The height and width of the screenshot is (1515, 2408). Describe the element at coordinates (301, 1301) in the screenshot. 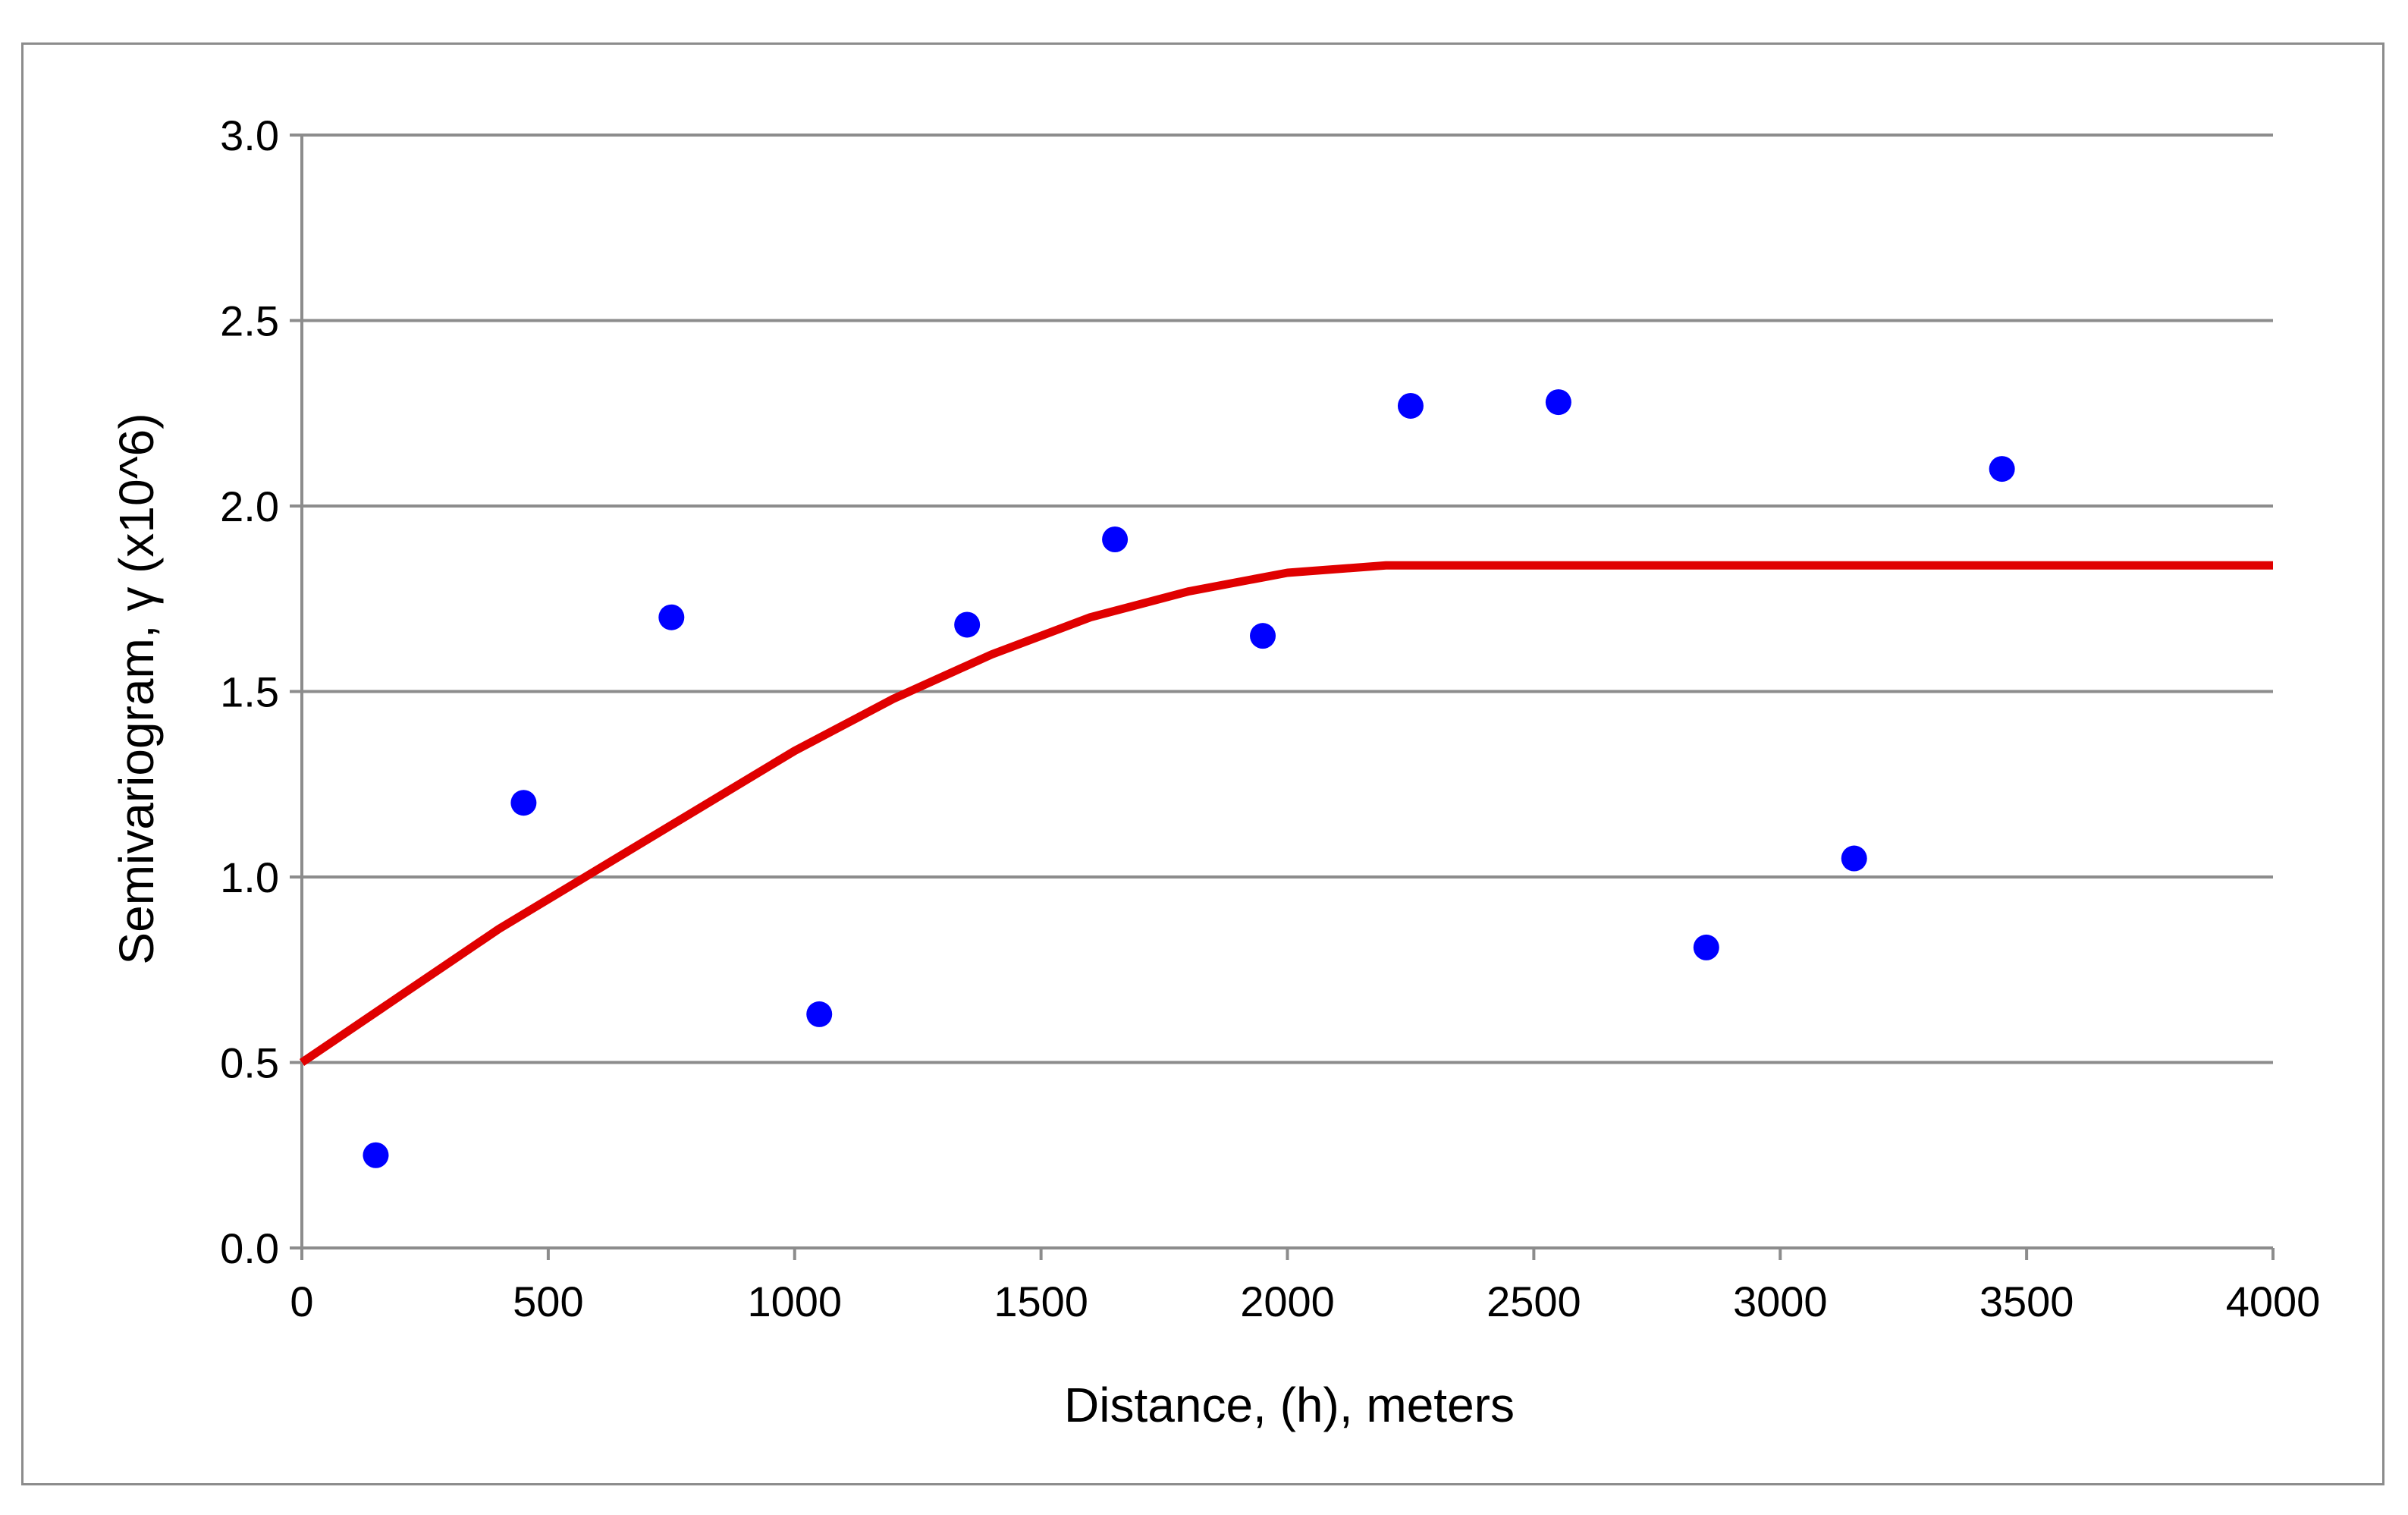

I see `x-tick-label-0: 0` at that location.